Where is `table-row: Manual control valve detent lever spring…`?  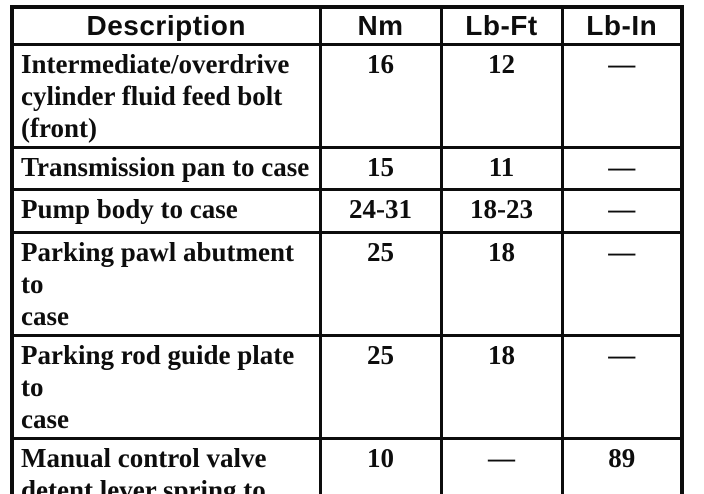 table-row: Manual control valve detent lever spring… is located at coordinates (347, 465).